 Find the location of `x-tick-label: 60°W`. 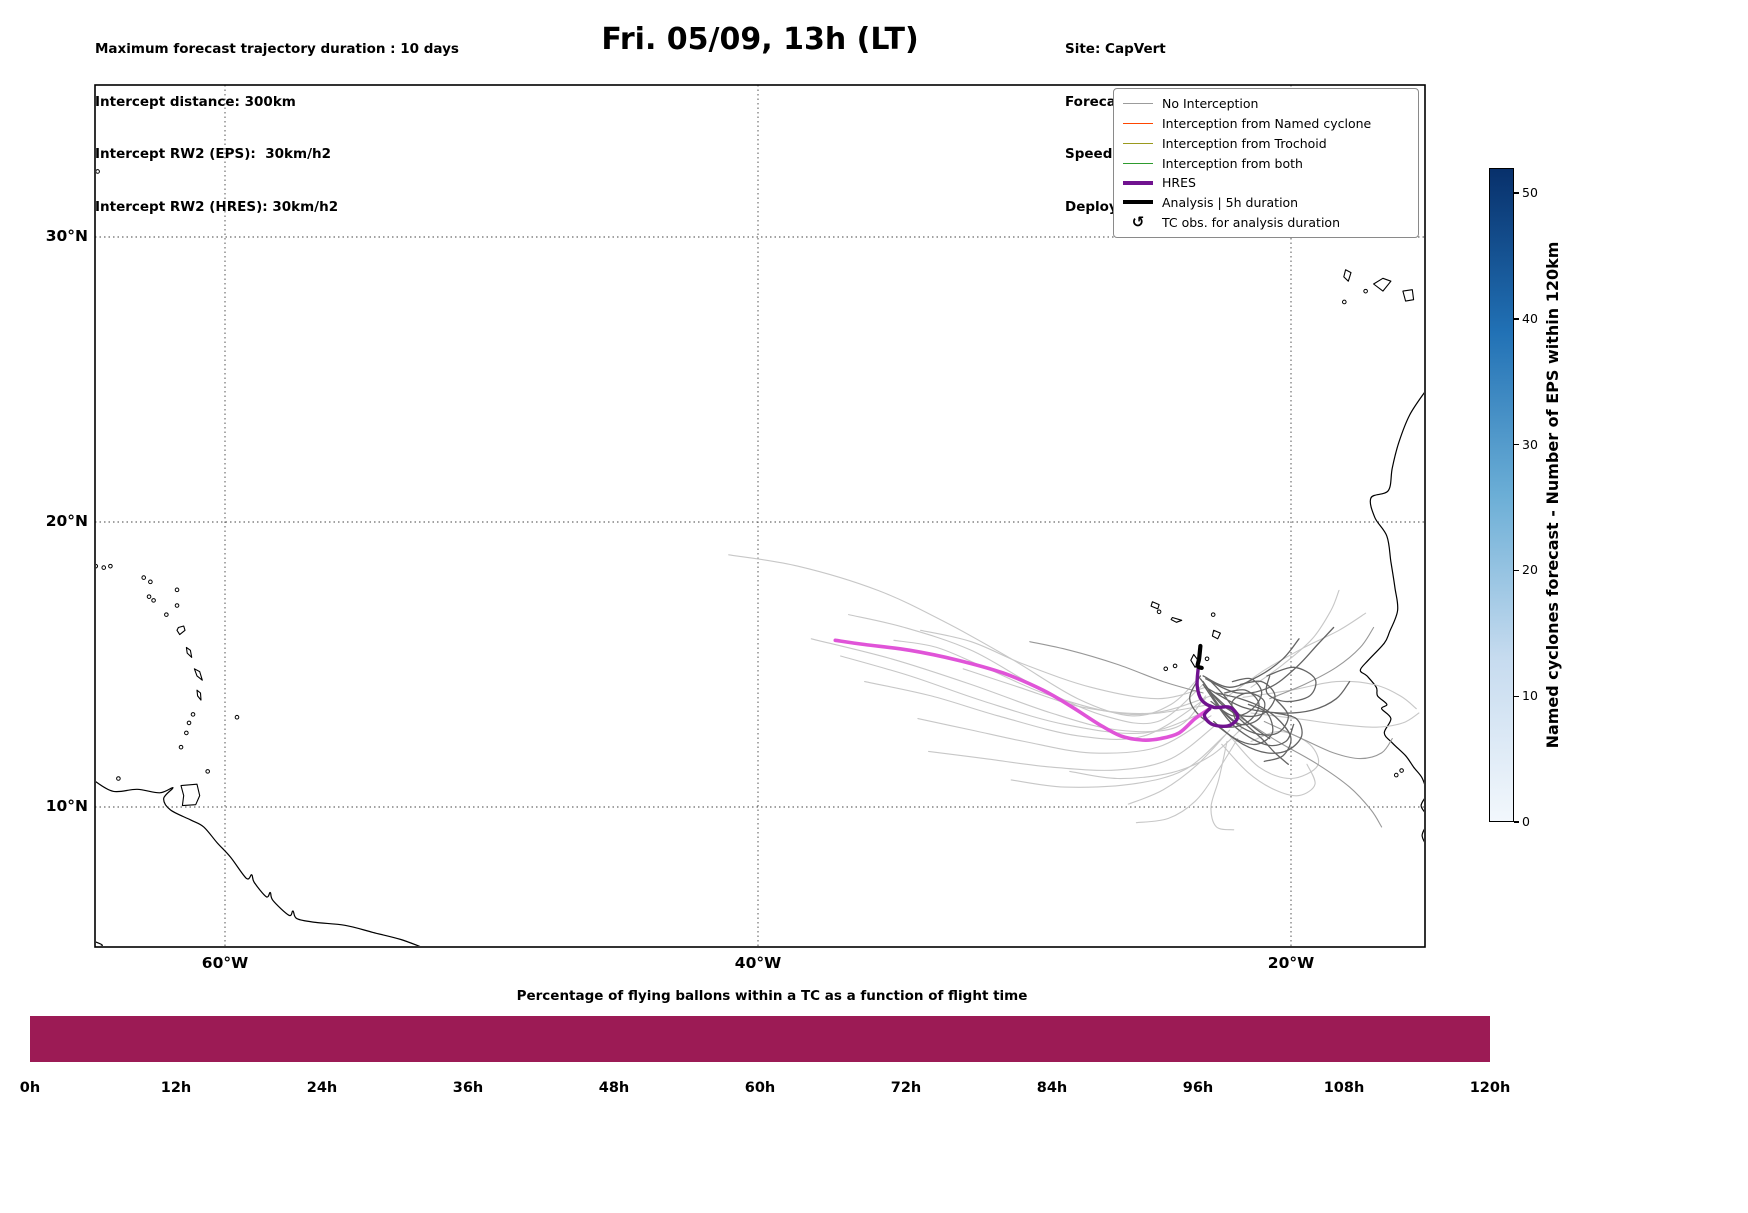

x-tick-label: 60°W is located at coordinates (225, 963).